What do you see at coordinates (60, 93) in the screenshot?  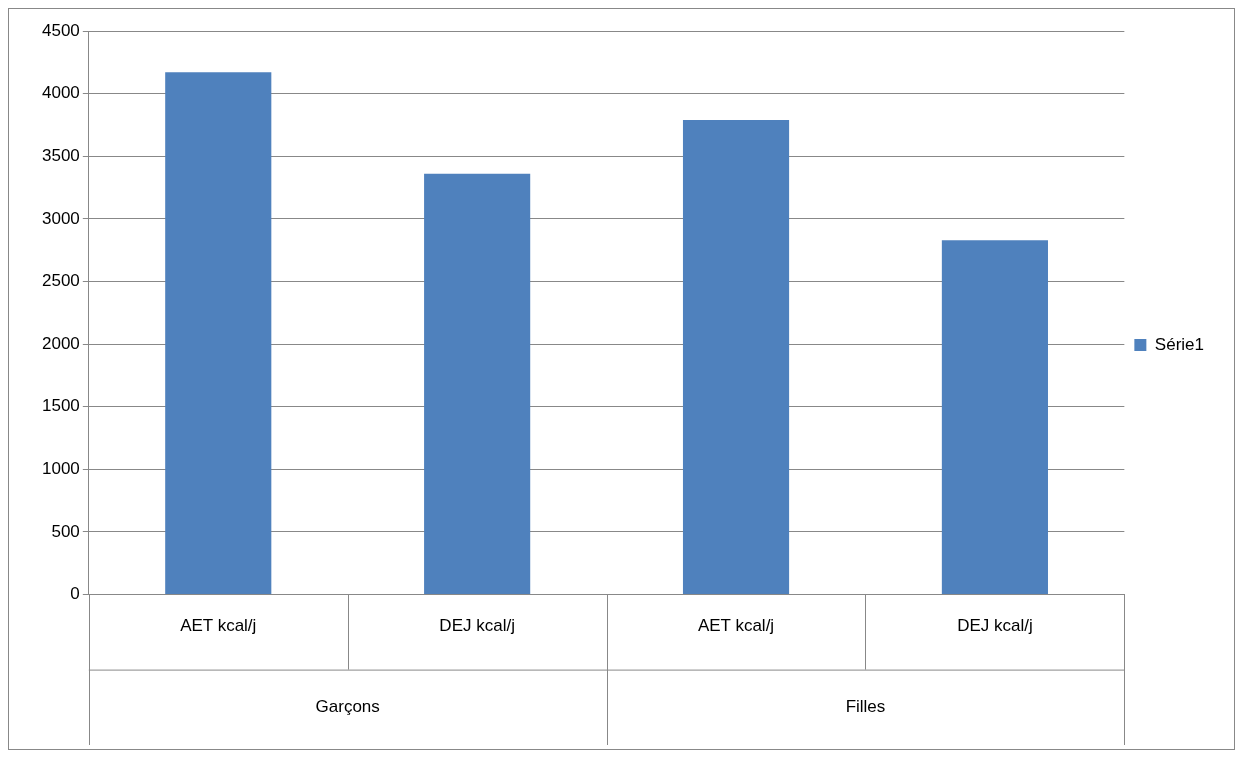 I see `y-tick-label: 4000` at bounding box center [60, 93].